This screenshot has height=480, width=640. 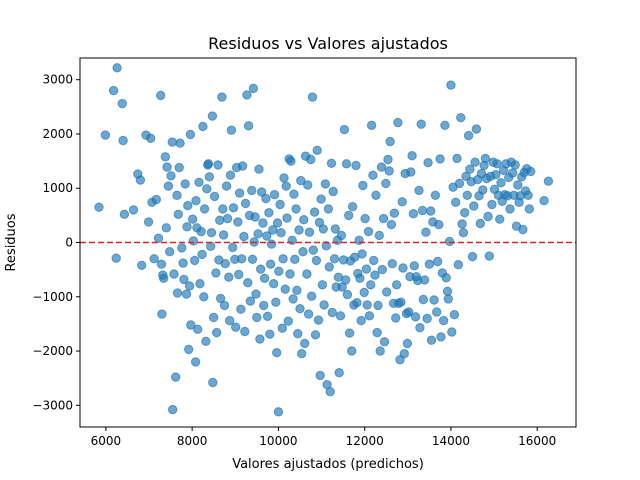 What do you see at coordinates (57, 188) in the screenshot?
I see `y-tick-label-1000: 1000` at bounding box center [57, 188].